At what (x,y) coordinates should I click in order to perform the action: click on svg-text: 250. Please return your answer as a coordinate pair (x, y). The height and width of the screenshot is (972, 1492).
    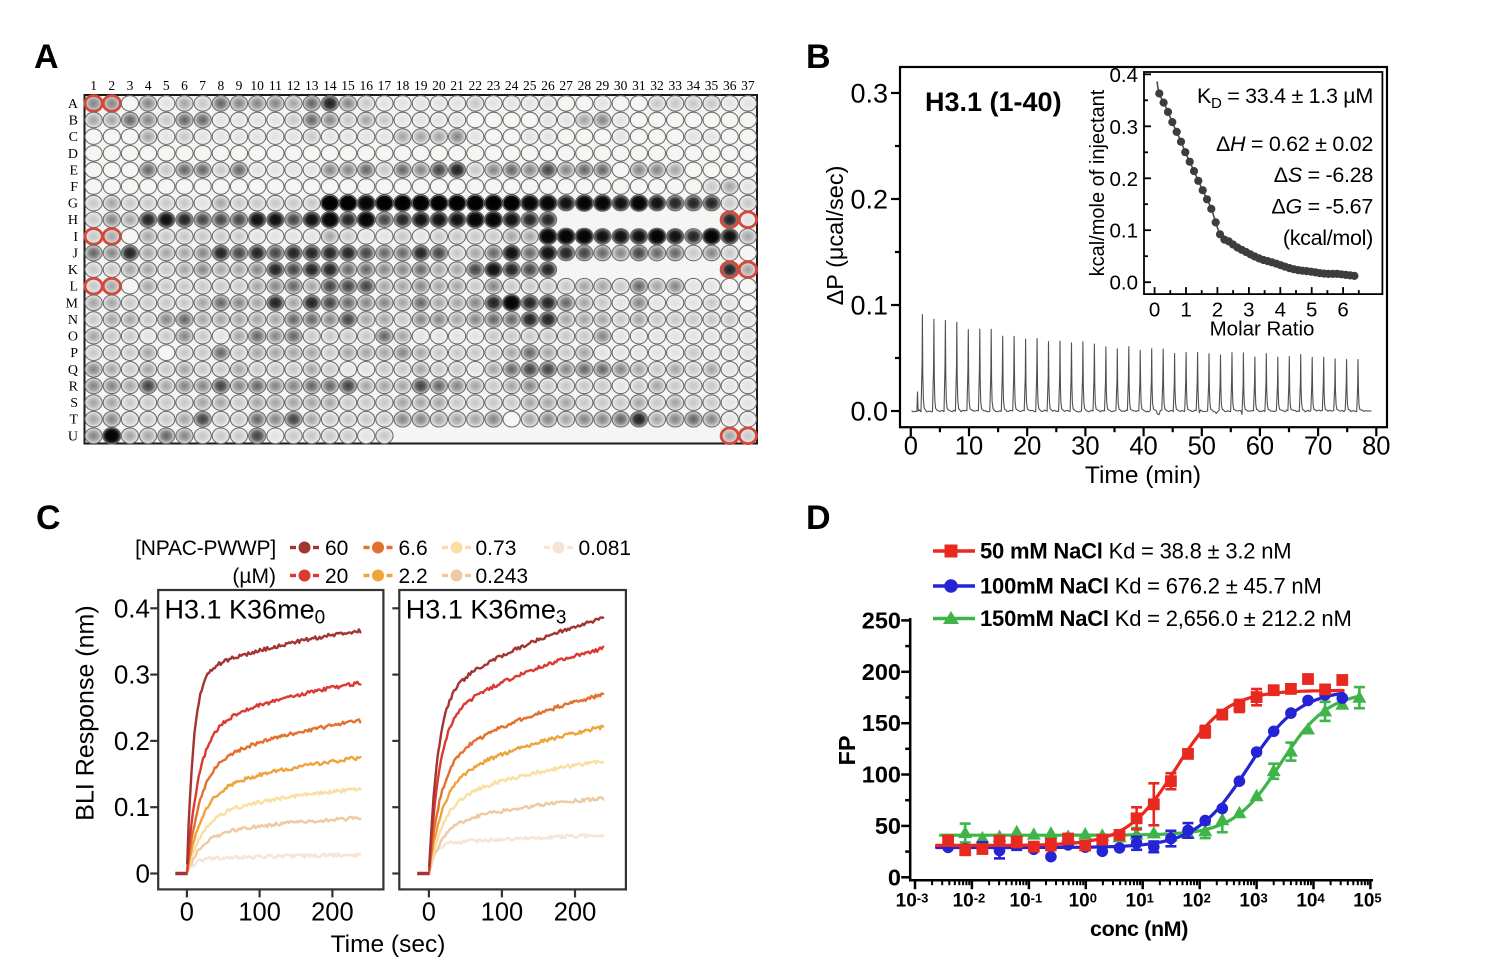
    Looking at the image, I should click on (881, 620).